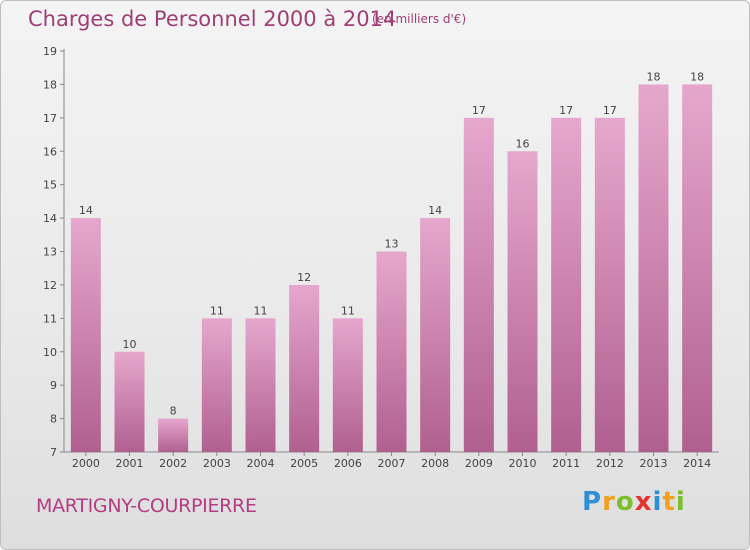  Describe the element at coordinates (50, 84) in the screenshot. I see `y-tick-label: 18` at that location.